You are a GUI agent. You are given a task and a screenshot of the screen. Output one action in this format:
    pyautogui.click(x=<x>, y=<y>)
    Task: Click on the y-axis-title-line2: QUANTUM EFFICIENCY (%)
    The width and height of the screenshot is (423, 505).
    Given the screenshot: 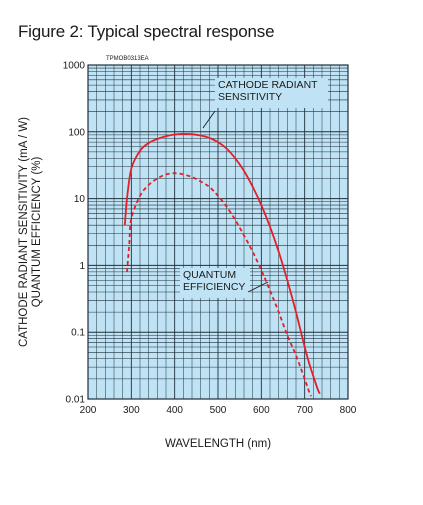 What is the action you would take?
    pyautogui.click(x=37, y=232)
    